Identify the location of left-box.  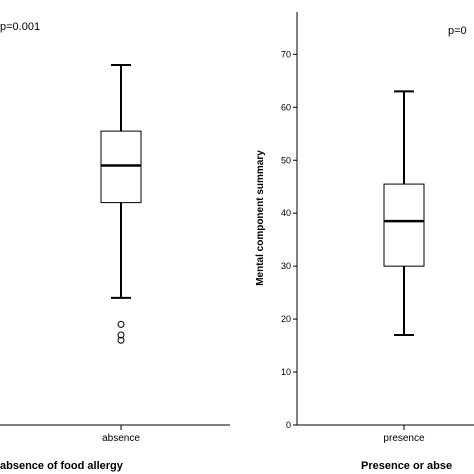
(121, 167).